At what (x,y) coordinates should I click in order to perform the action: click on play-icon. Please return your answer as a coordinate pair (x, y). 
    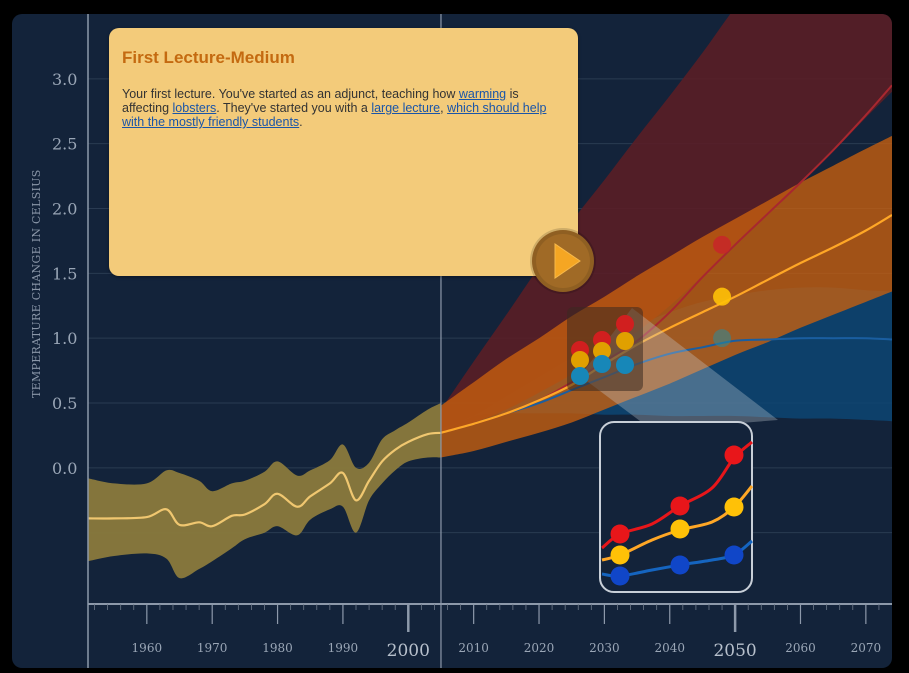
    Looking at the image, I should click on (563, 261).